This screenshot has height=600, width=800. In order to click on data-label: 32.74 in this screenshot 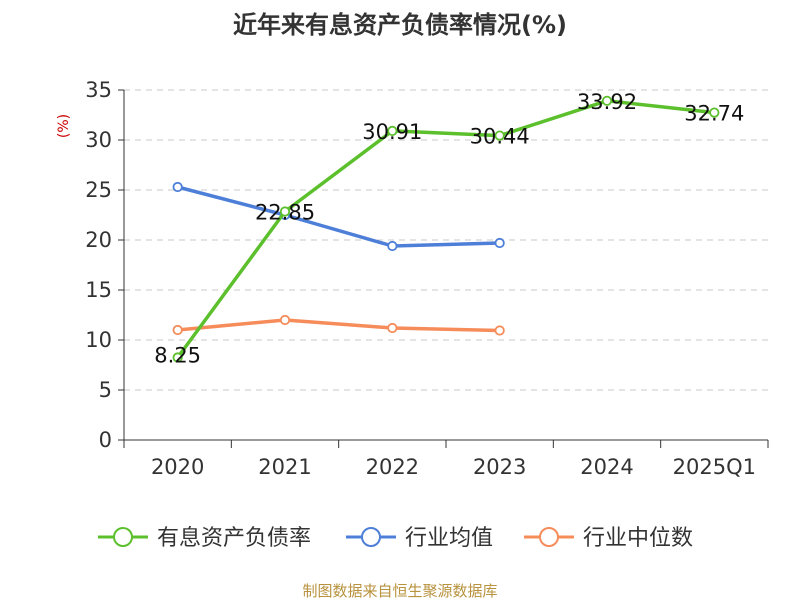, I will do `click(714, 114)`.